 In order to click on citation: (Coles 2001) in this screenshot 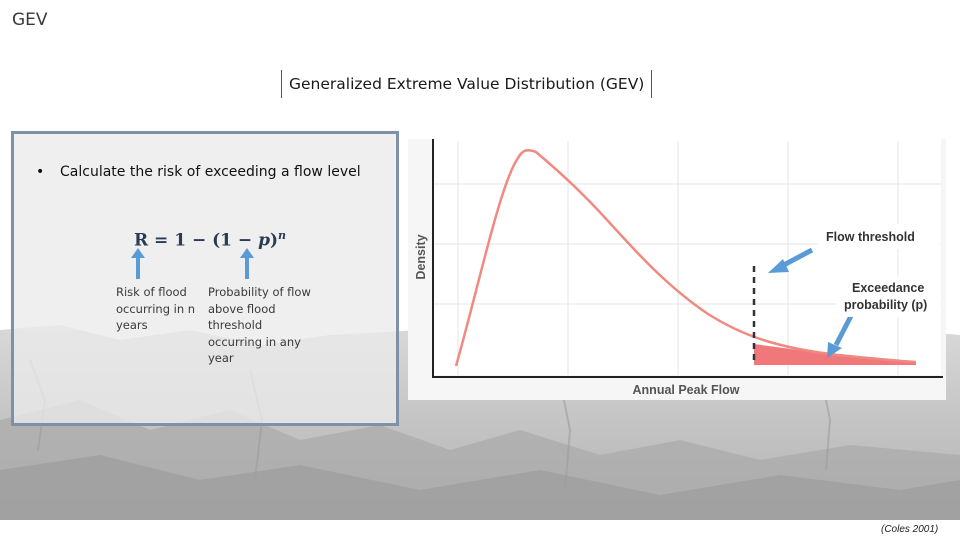, I will do `click(910, 529)`.